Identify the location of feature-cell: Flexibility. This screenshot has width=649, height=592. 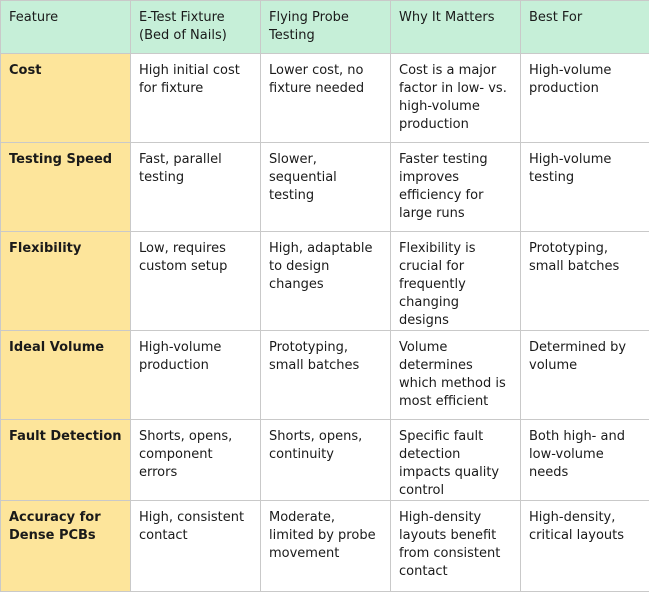
(66, 281).